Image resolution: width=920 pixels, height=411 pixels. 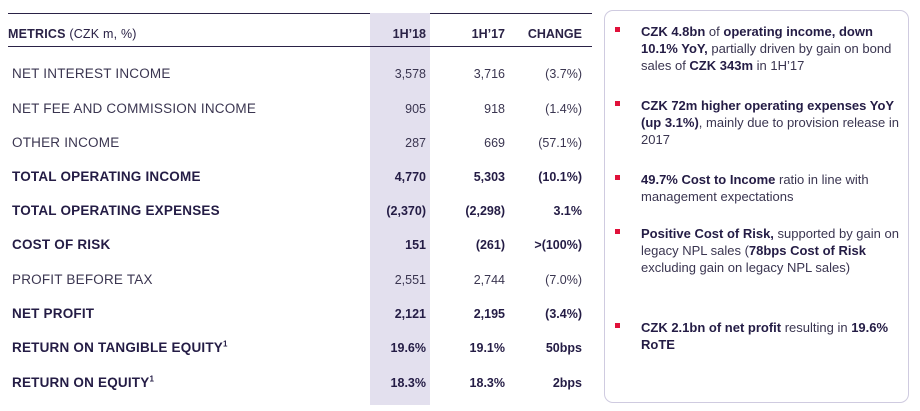 I want to click on header-1h17: 1H’17, so click(x=488, y=34).